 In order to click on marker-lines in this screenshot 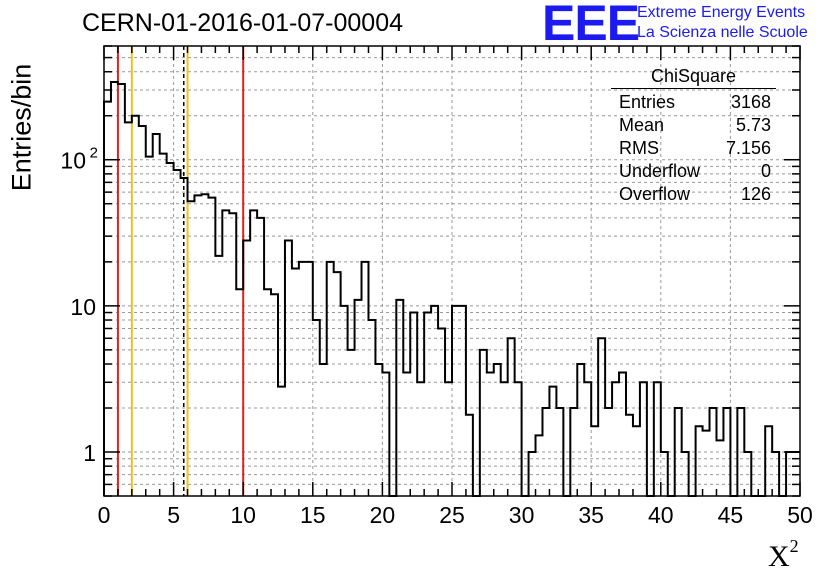, I will do `click(180, 271)`.